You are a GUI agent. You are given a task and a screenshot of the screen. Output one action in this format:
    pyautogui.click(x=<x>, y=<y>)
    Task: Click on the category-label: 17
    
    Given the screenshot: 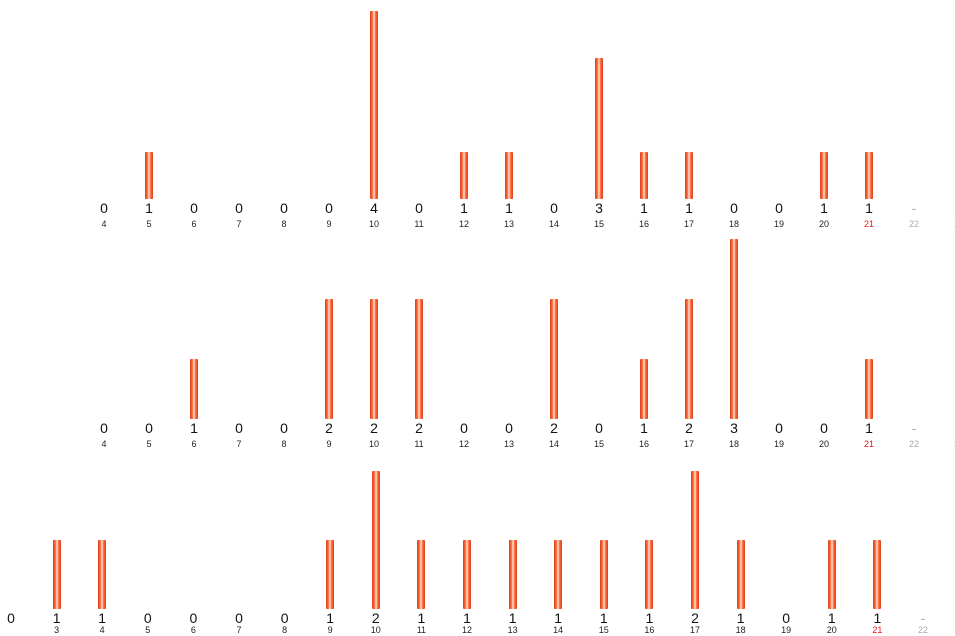 What is the action you would take?
    pyautogui.click(x=694, y=630)
    